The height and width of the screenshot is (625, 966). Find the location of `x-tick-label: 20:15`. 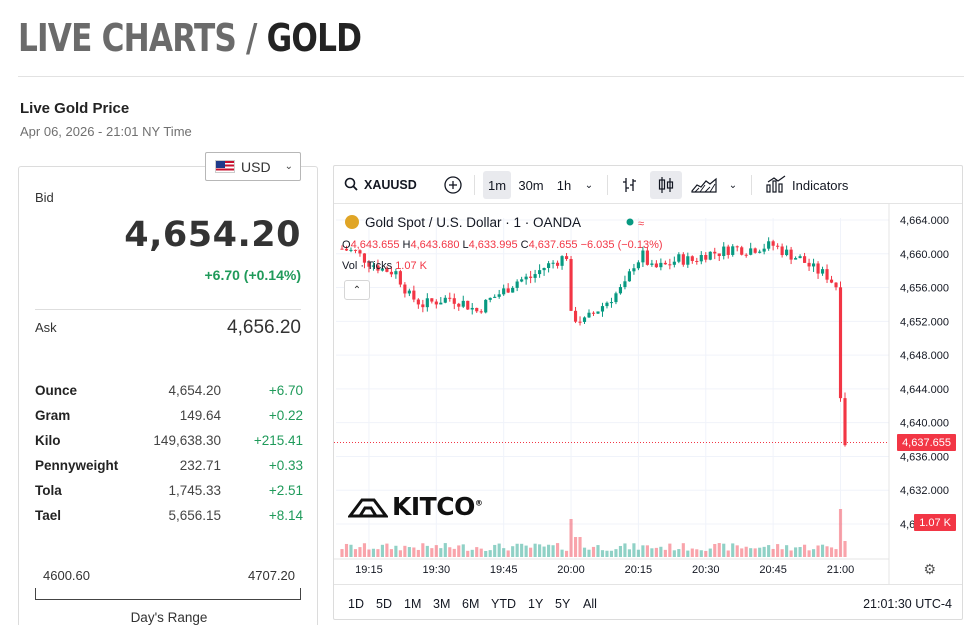

x-tick-label: 20:15 is located at coordinates (639, 570).